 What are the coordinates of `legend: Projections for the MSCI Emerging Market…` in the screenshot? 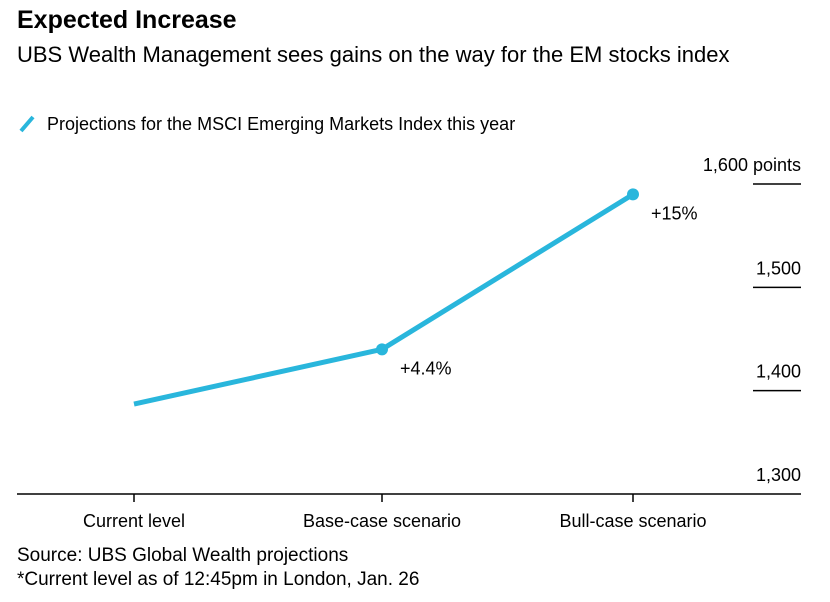 It's located at (266, 124).